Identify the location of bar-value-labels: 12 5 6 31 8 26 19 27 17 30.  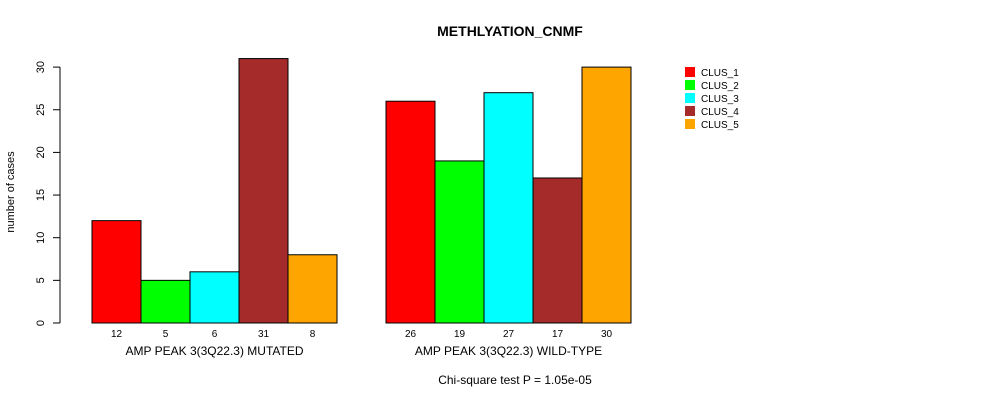
(362, 334).